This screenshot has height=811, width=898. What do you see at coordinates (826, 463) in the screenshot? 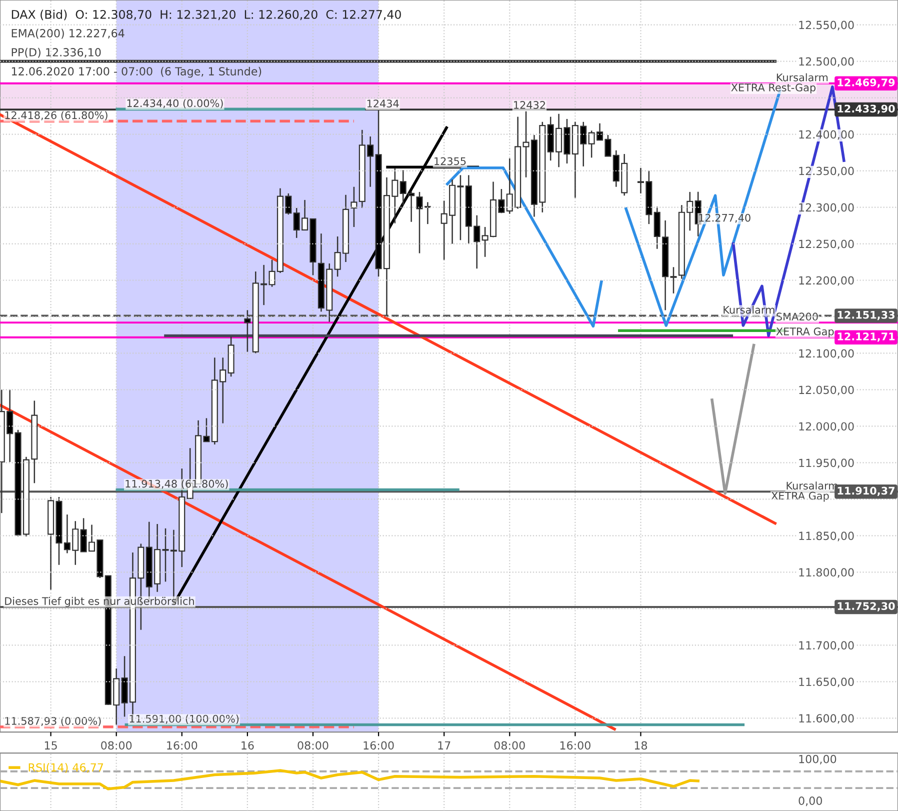
I see `y-tick-label: 11.950,00` at bounding box center [826, 463].